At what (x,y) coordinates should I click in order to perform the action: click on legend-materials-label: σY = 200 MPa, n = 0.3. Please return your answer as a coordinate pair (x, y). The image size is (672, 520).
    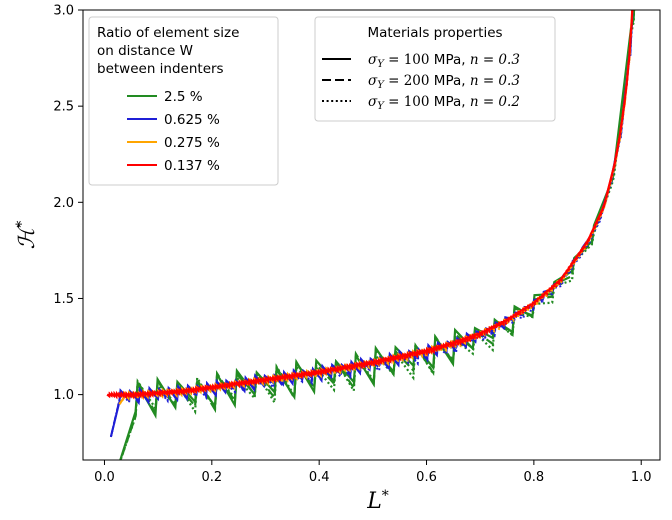
    Looking at the image, I should click on (444, 82).